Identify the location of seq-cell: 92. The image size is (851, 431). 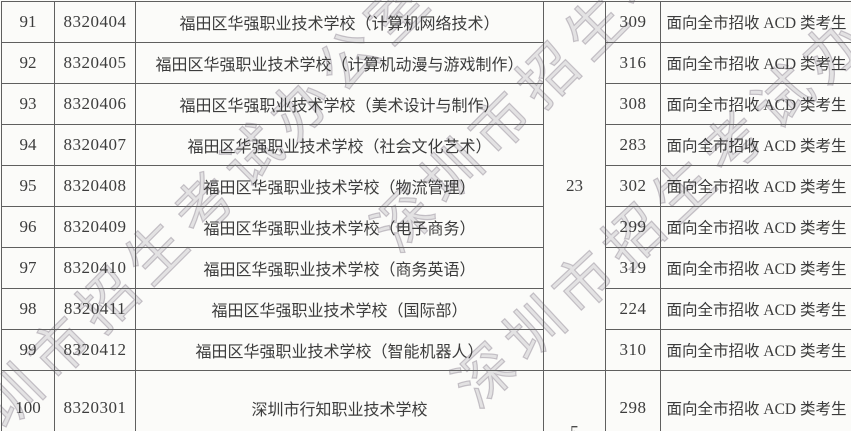
(28, 63).